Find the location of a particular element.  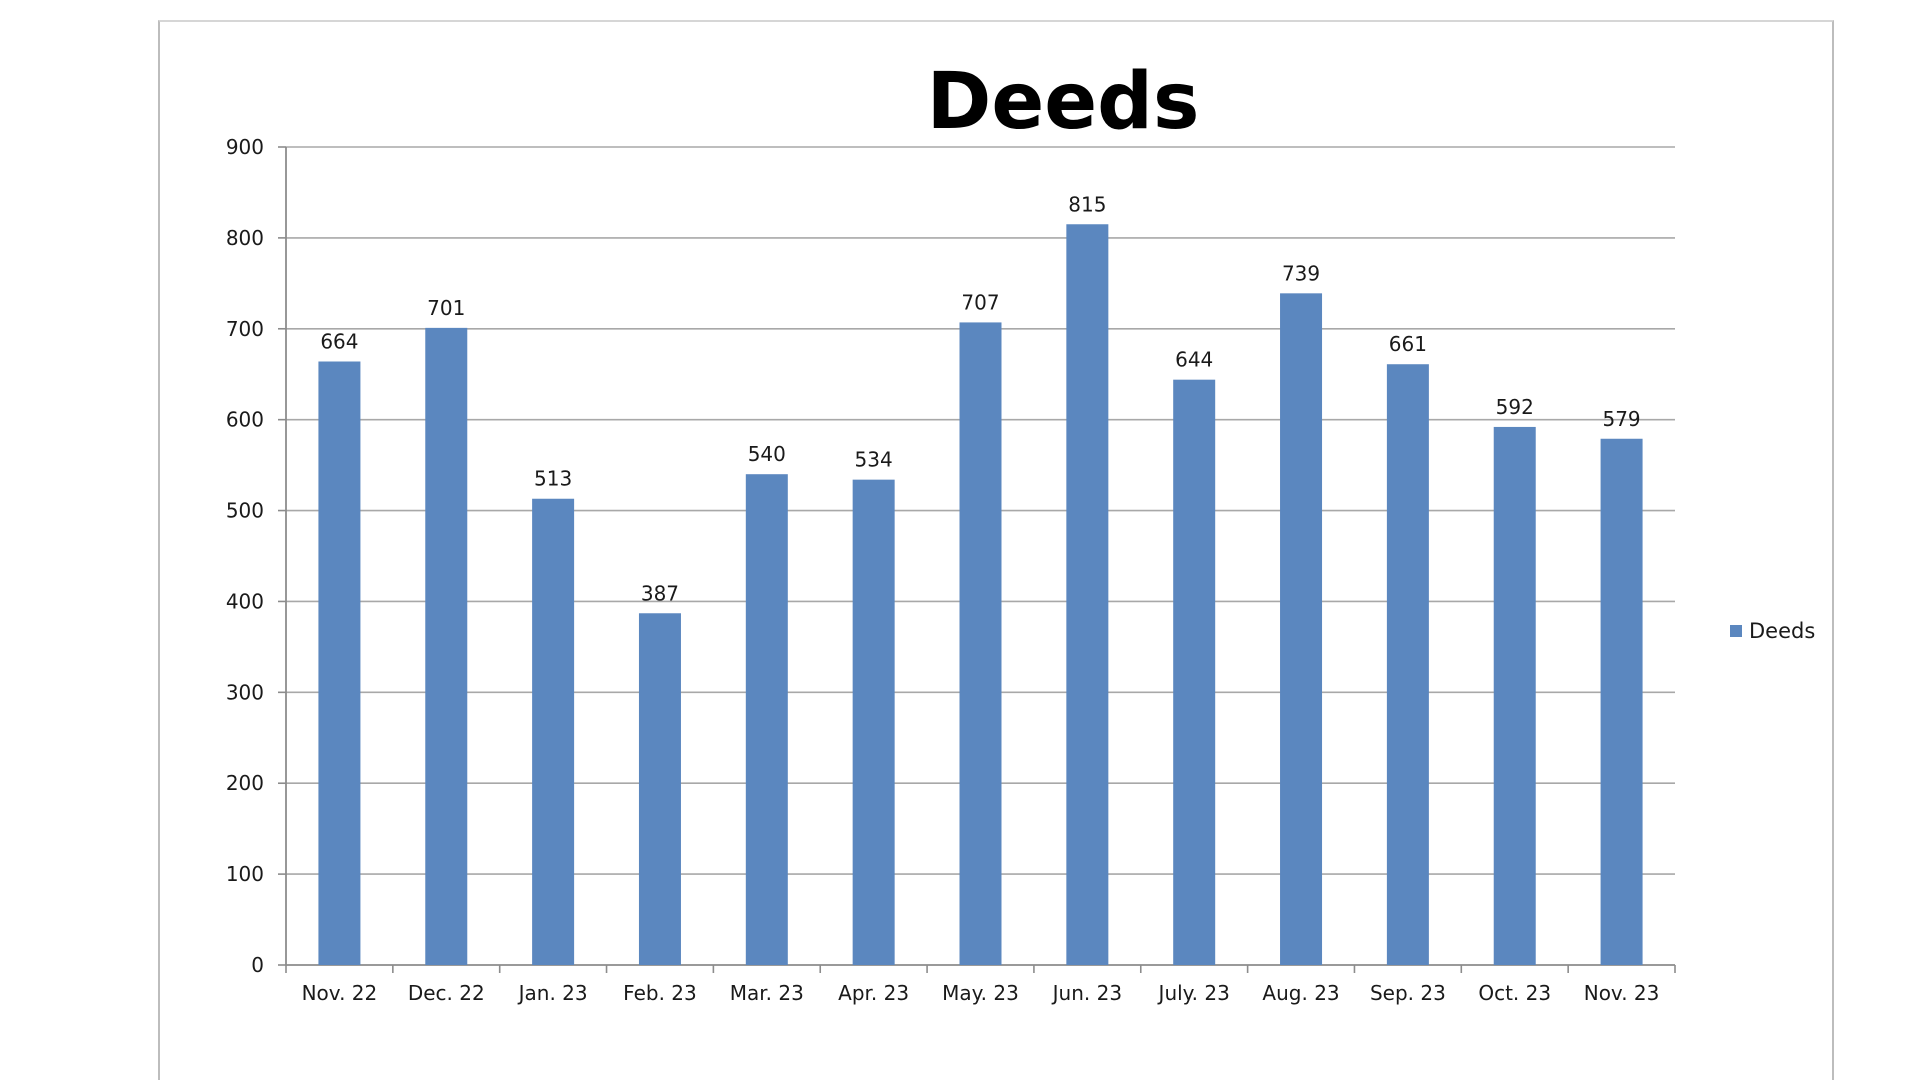

data-label: 815 is located at coordinates (1087, 204).